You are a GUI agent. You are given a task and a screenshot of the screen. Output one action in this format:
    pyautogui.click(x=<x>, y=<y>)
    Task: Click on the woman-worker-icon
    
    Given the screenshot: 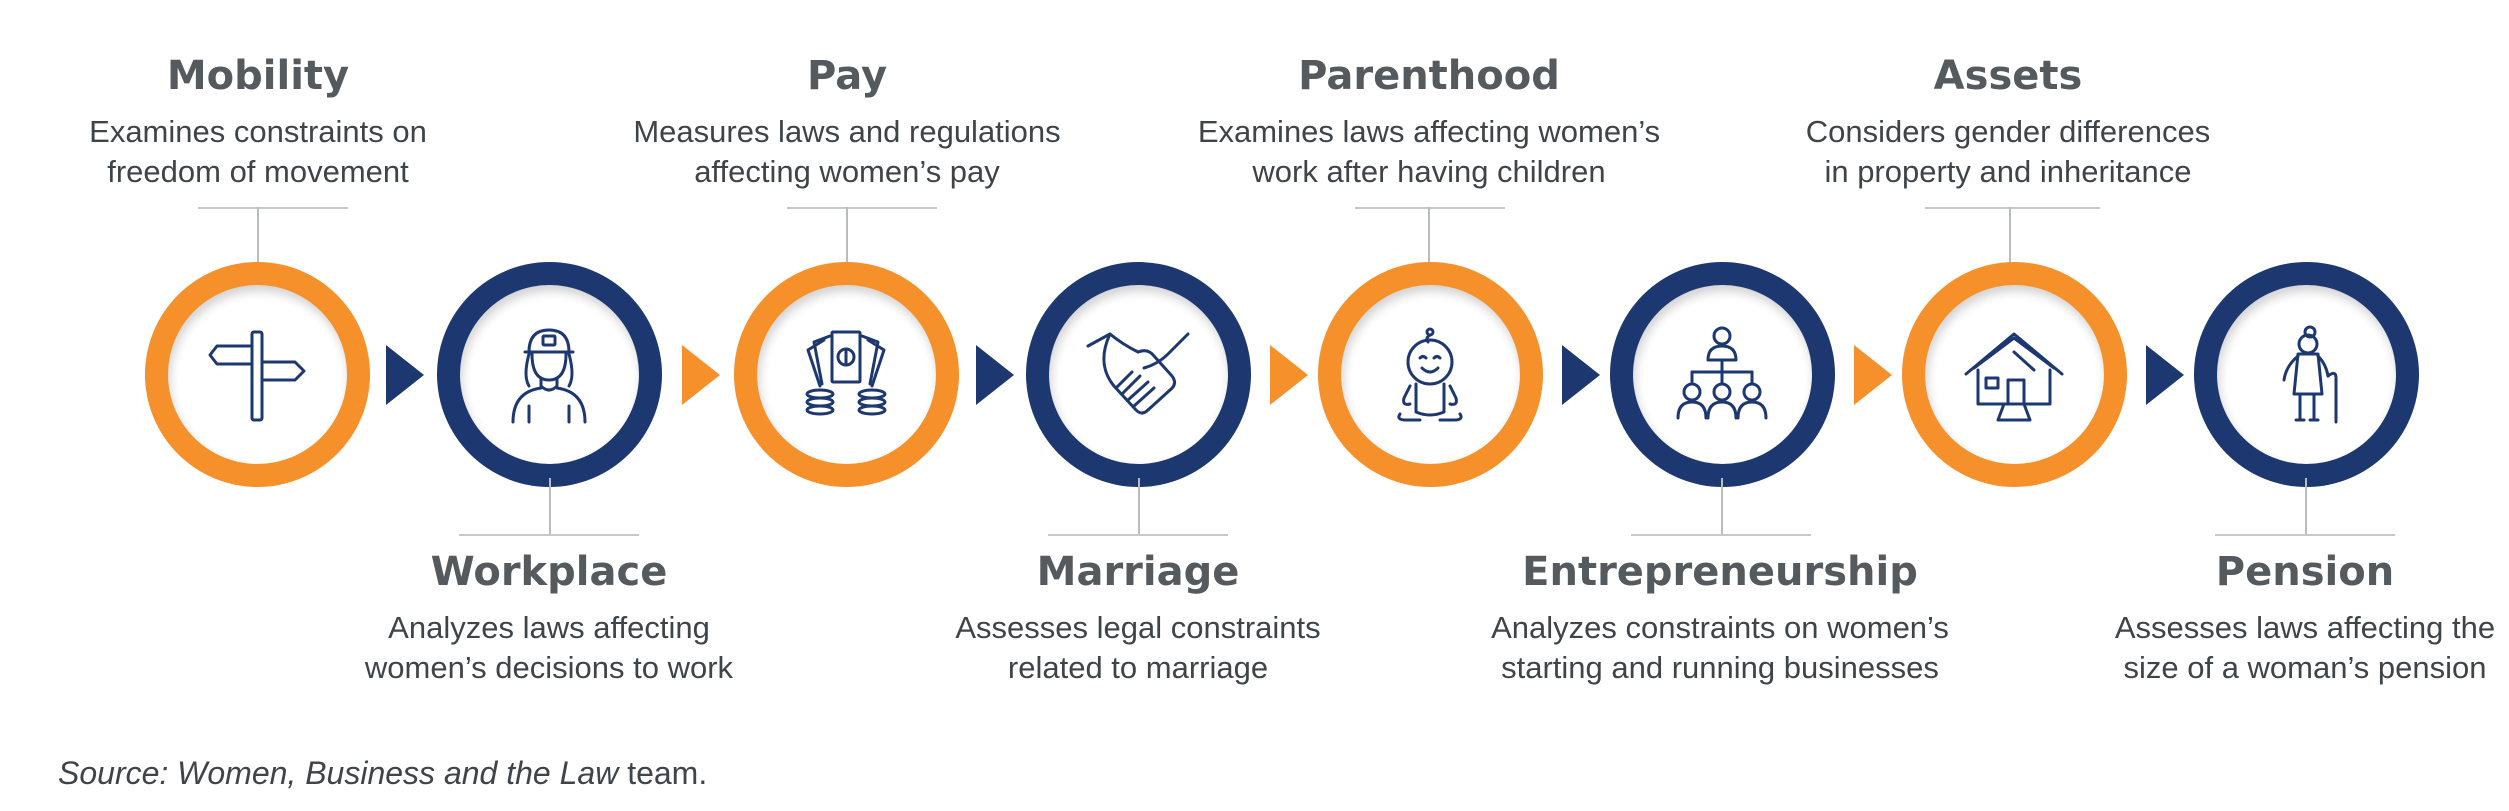 What is the action you would take?
    pyautogui.click(x=549, y=374)
    